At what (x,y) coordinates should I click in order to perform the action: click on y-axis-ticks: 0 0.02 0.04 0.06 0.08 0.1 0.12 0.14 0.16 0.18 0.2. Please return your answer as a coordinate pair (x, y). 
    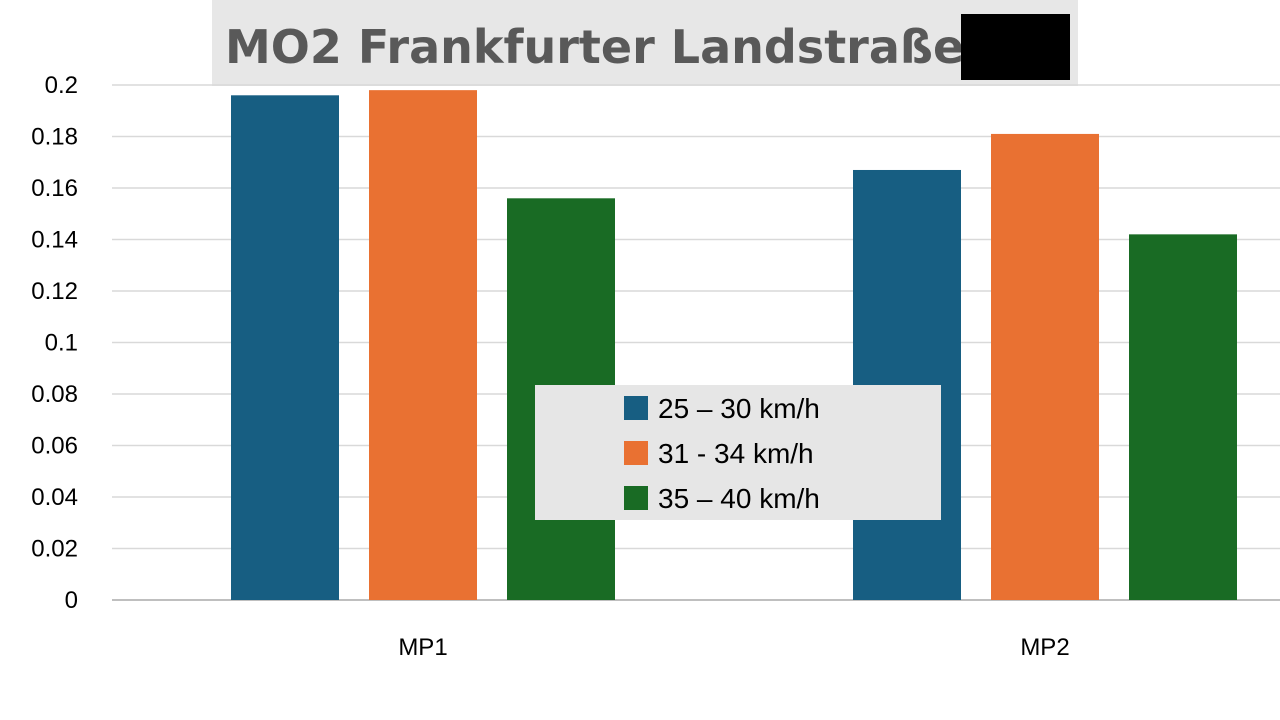
    Looking at the image, I should click on (54, 343).